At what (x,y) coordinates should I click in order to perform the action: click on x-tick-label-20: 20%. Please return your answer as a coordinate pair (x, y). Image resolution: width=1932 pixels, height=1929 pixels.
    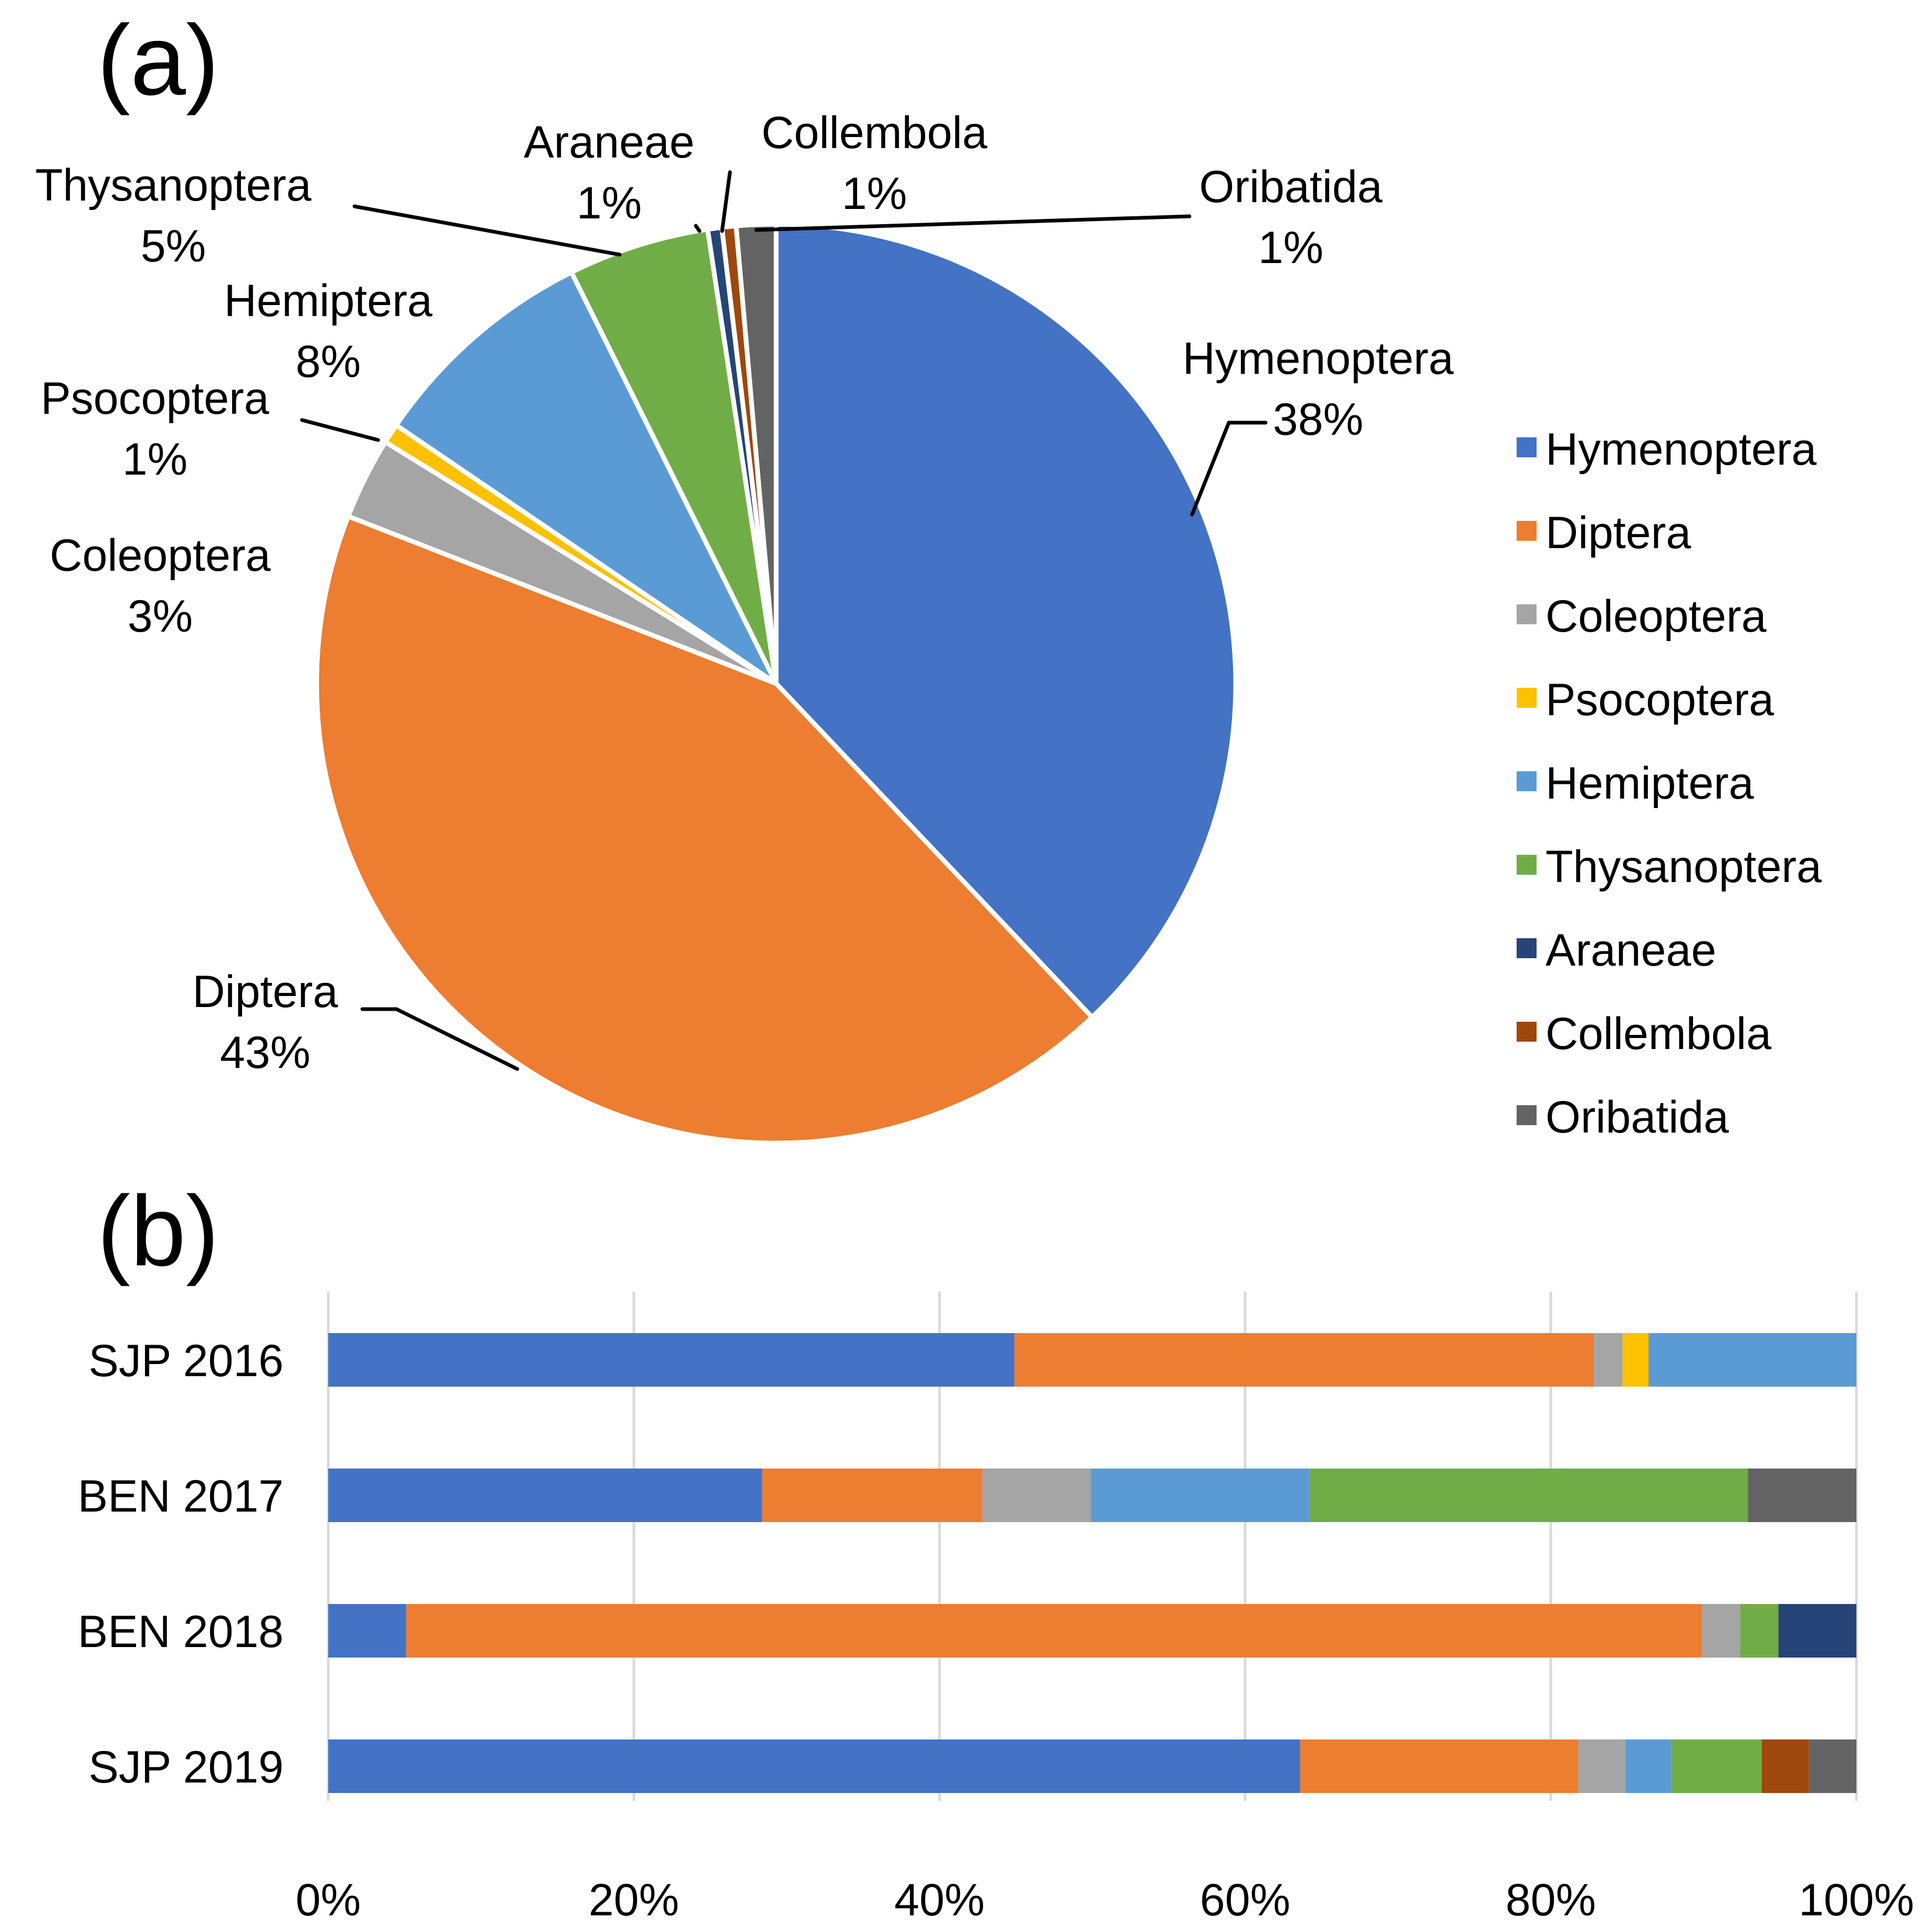
    Looking at the image, I should click on (634, 1900).